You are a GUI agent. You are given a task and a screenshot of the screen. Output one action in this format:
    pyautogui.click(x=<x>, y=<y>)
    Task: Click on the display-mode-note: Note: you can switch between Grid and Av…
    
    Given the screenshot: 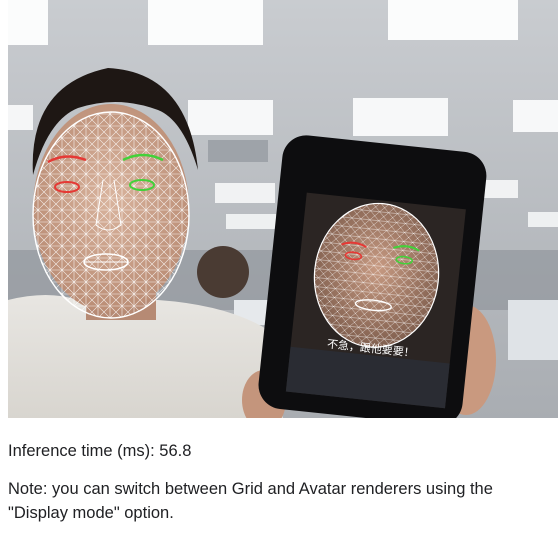 What is the action you would take?
    pyautogui.click(x=250, y=501)
    